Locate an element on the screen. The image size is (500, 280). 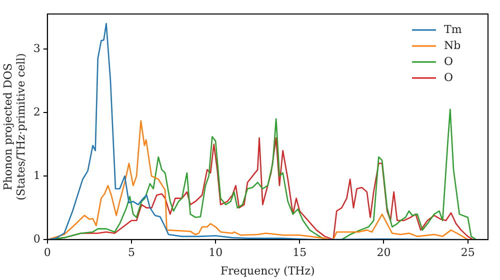
x-axis-title: Frequency (THz) is located at coordinates (267, 271).